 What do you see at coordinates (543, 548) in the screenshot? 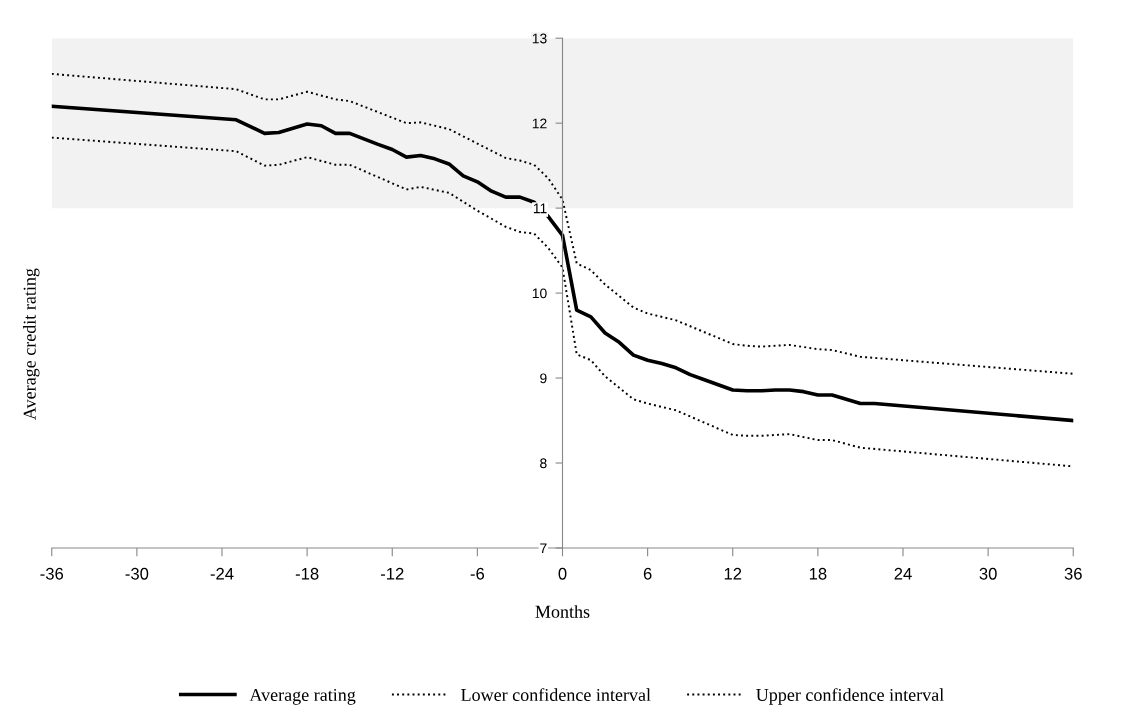
I see `y-tick-label: 7` at bounding box center [543, 548].